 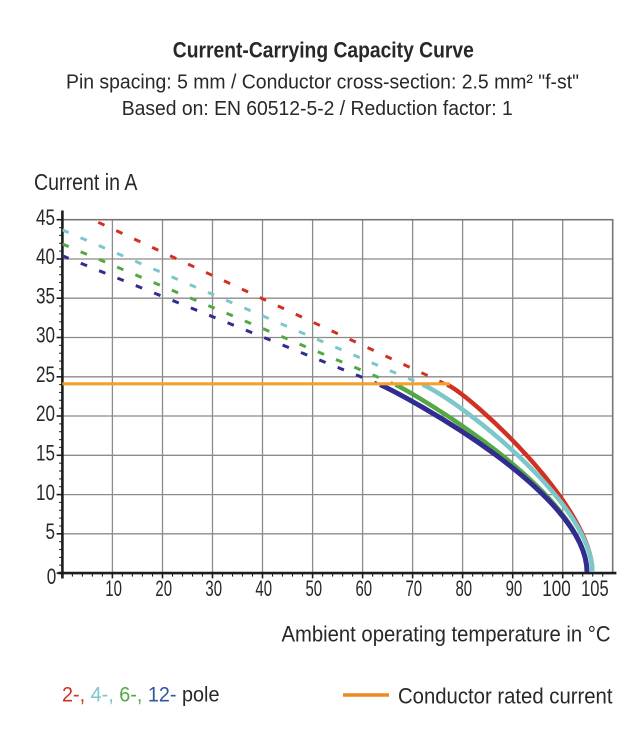 What do you see at coordinates (141, 695) in the screenshot?
I see `svg-text: 2-, 4-, 6-, 12- pole` at bounding box center [141, 695].